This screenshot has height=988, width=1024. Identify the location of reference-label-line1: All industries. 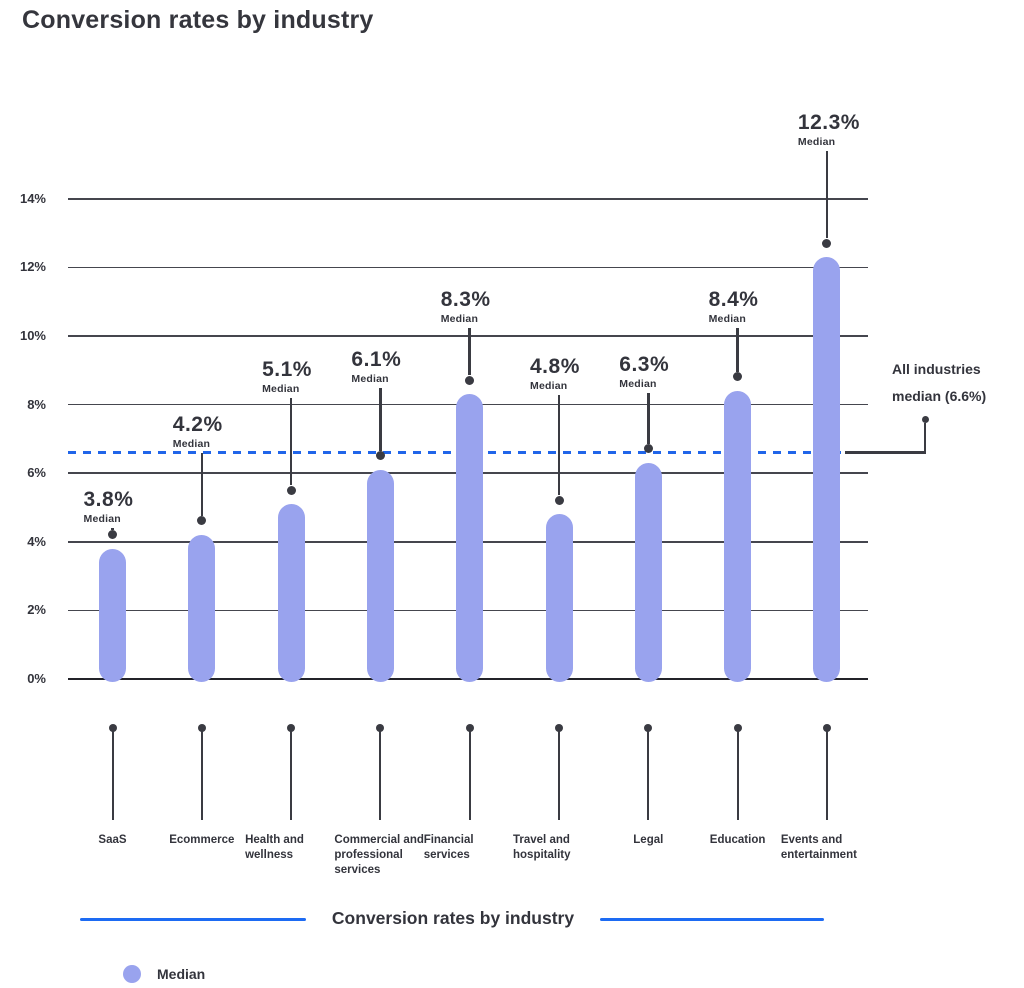
(936, 369).